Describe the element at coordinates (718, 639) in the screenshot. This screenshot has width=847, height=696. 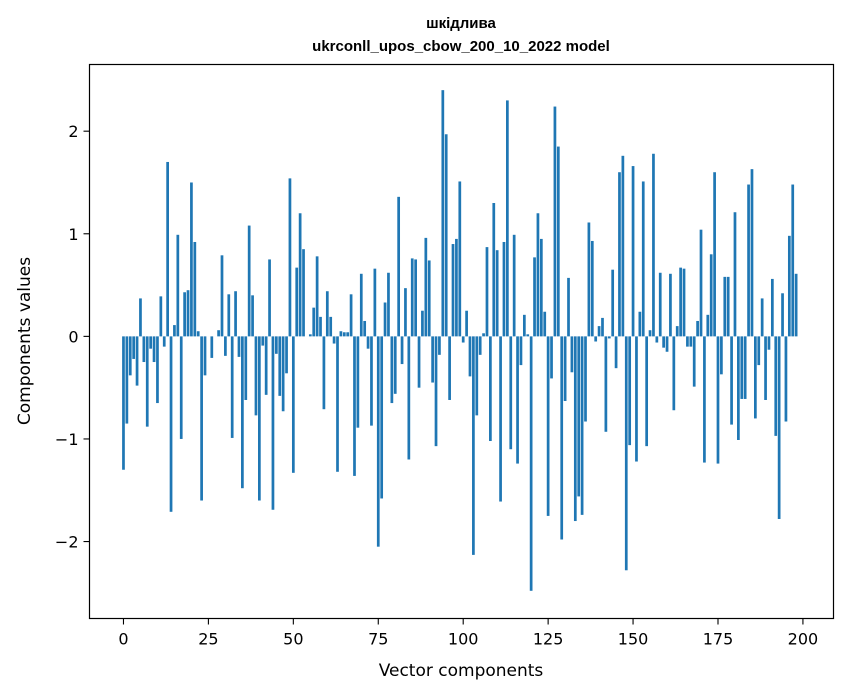
I see `x-tick-label: 175` at that location.